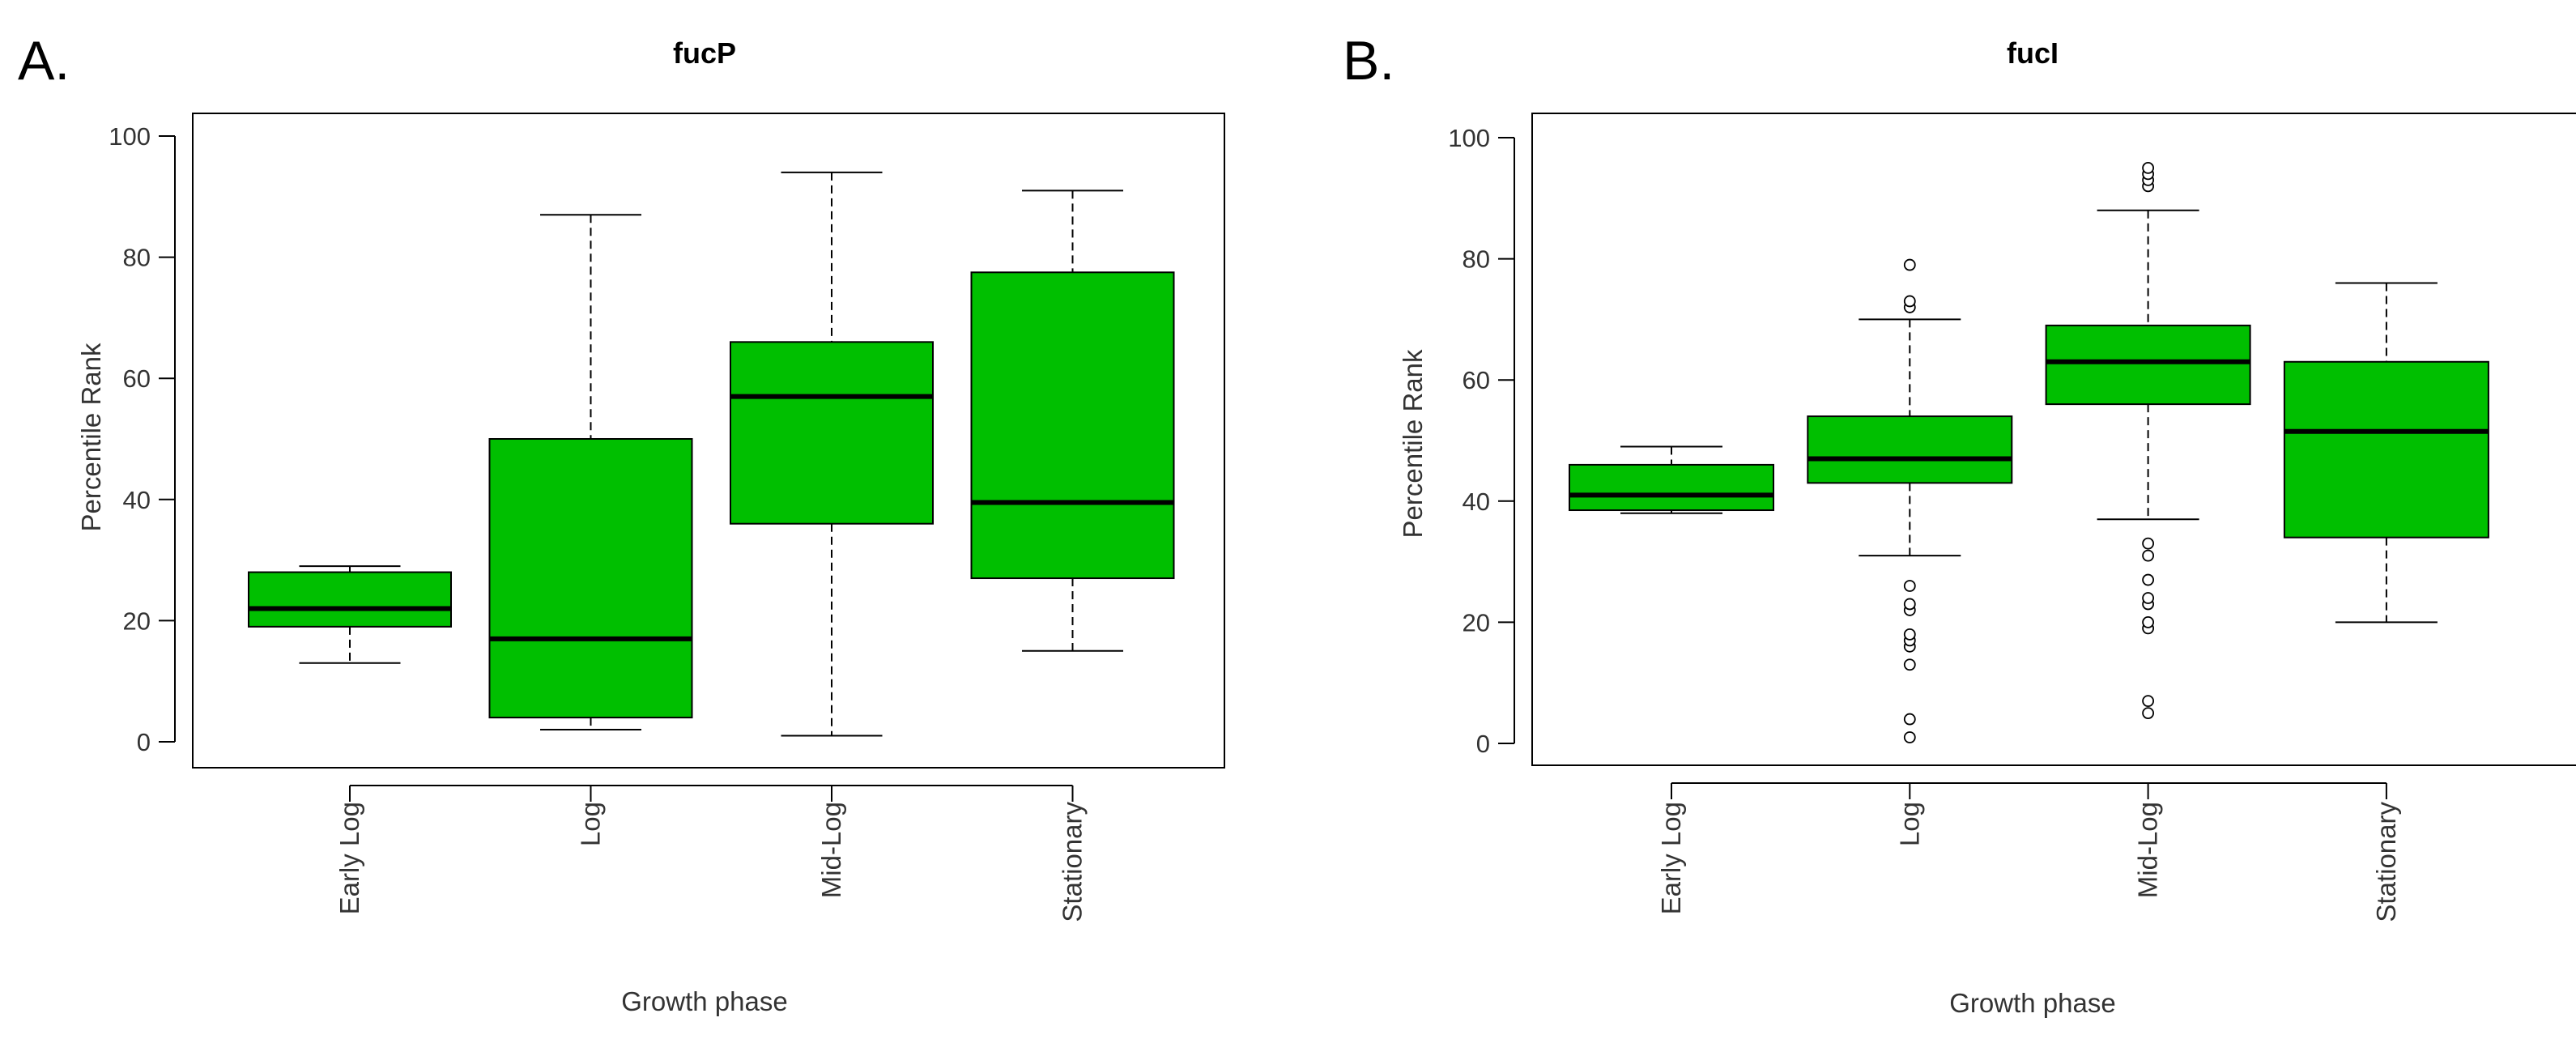 The width and height of the screenshot is (2576, 1056). I want to click on panel-letter-a: A., so click(44, 61).